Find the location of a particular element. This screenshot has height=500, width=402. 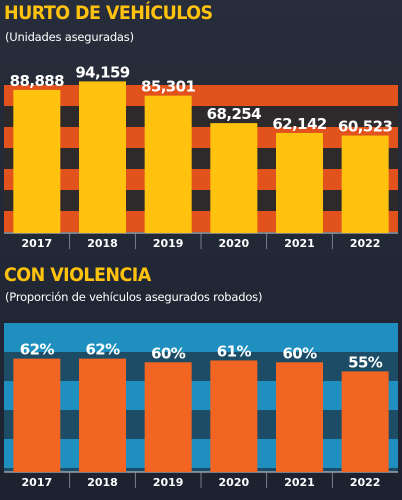

chart1-x-tick-label: 2020 is located at coordinates (234, 243).